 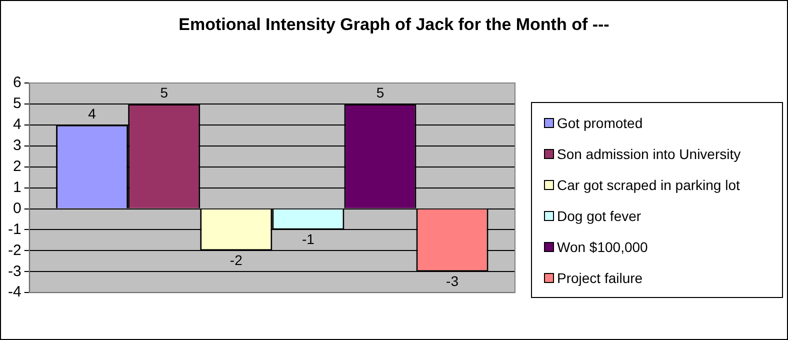 What do you see at coordinates (308, 239) in the screenshot?
I see `data-label: -1` at bounding box center [308, 239].